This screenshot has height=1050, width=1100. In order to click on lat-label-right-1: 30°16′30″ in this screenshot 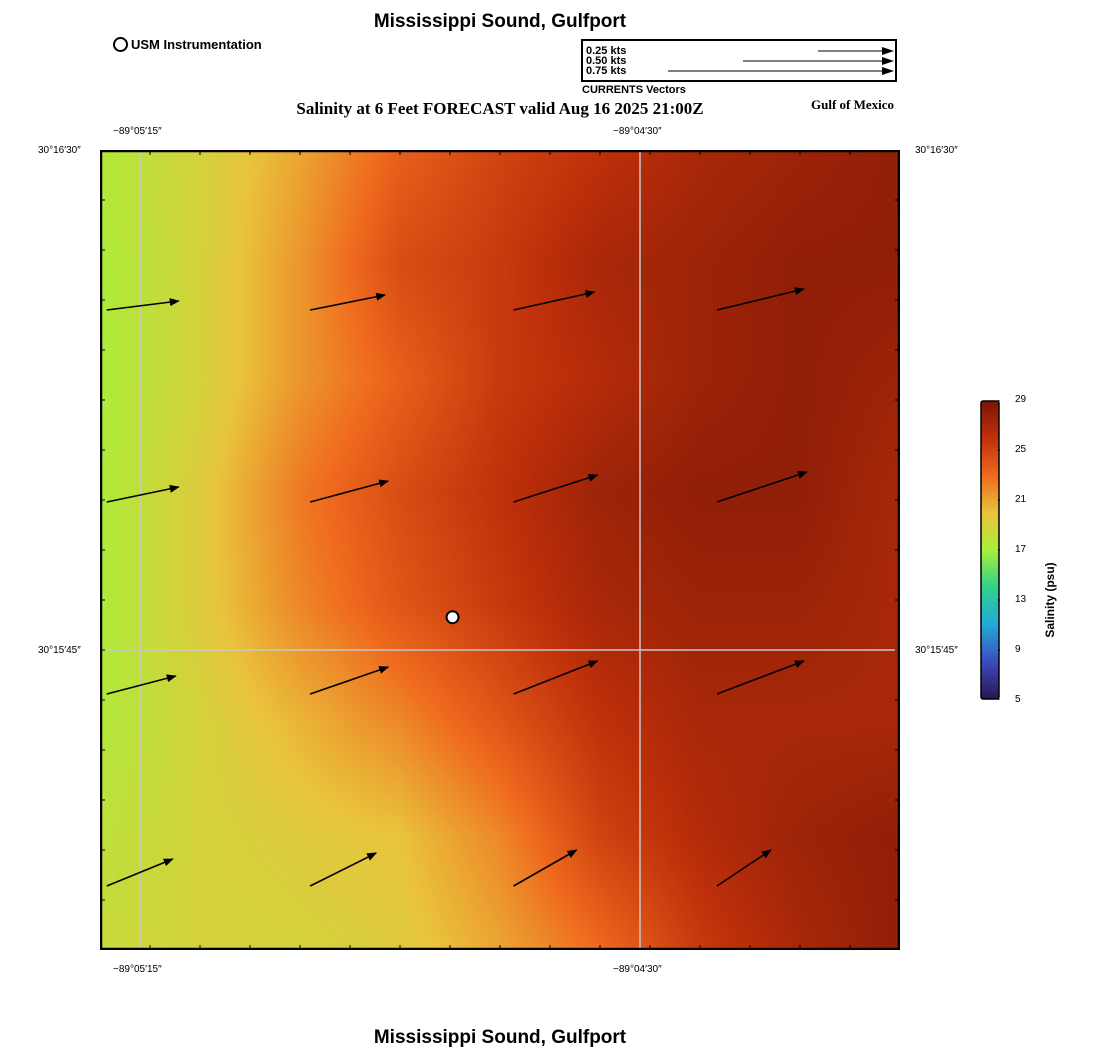, I will do `click(936, 150)`.